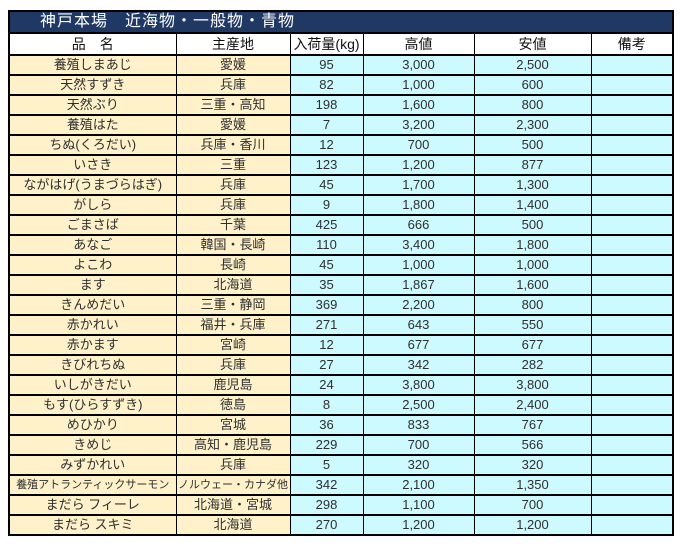 The image size is (683, 556). I want to click on cell-name: 赤かます, so click(92, 345).